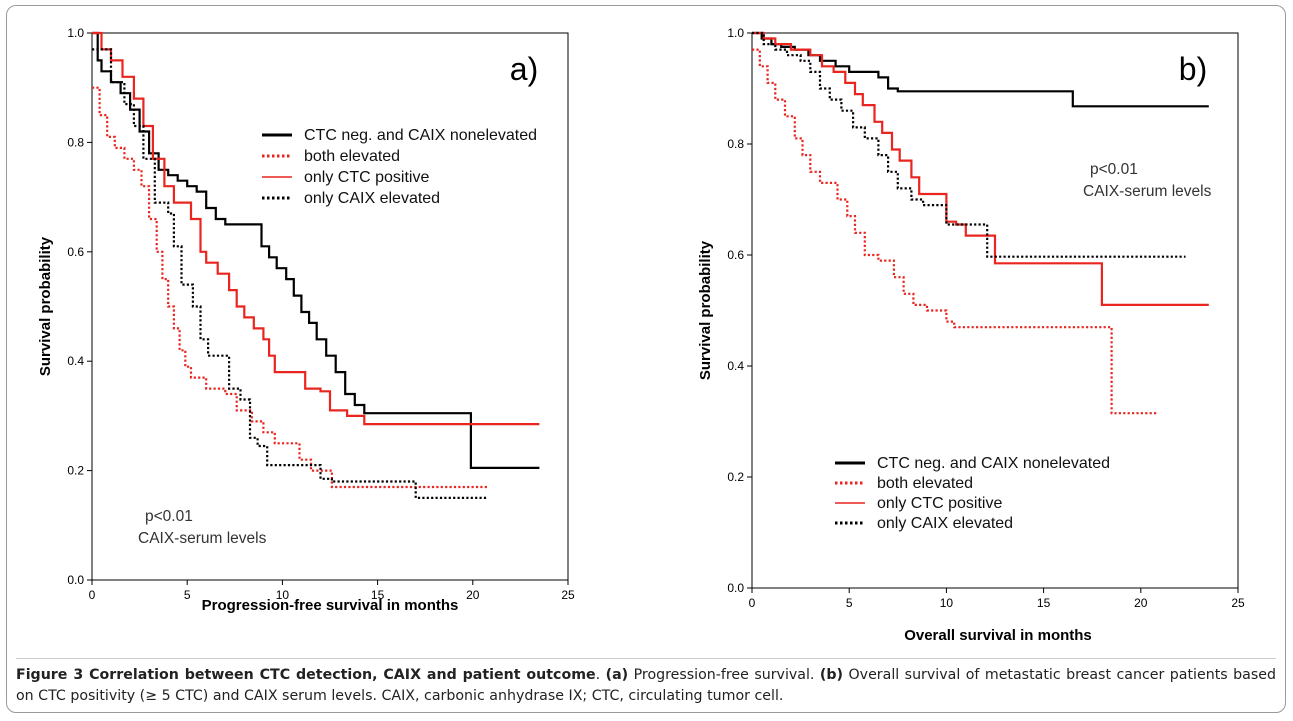 The height and width of the screenshot is (721, 1293). Describe the element at coordinates (617, 675) in the screenshot. I see `caption-part-a-label: (a)` at that location.